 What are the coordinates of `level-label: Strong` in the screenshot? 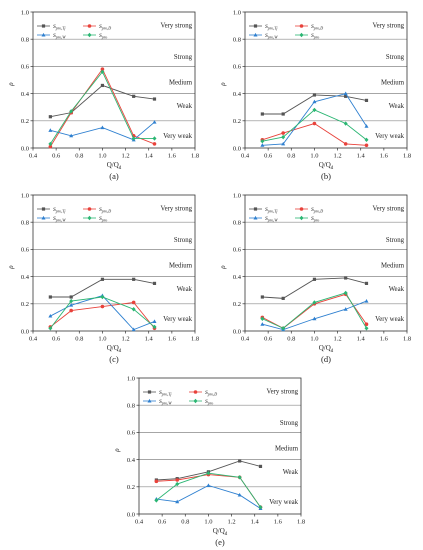 It's located at (395, 57).